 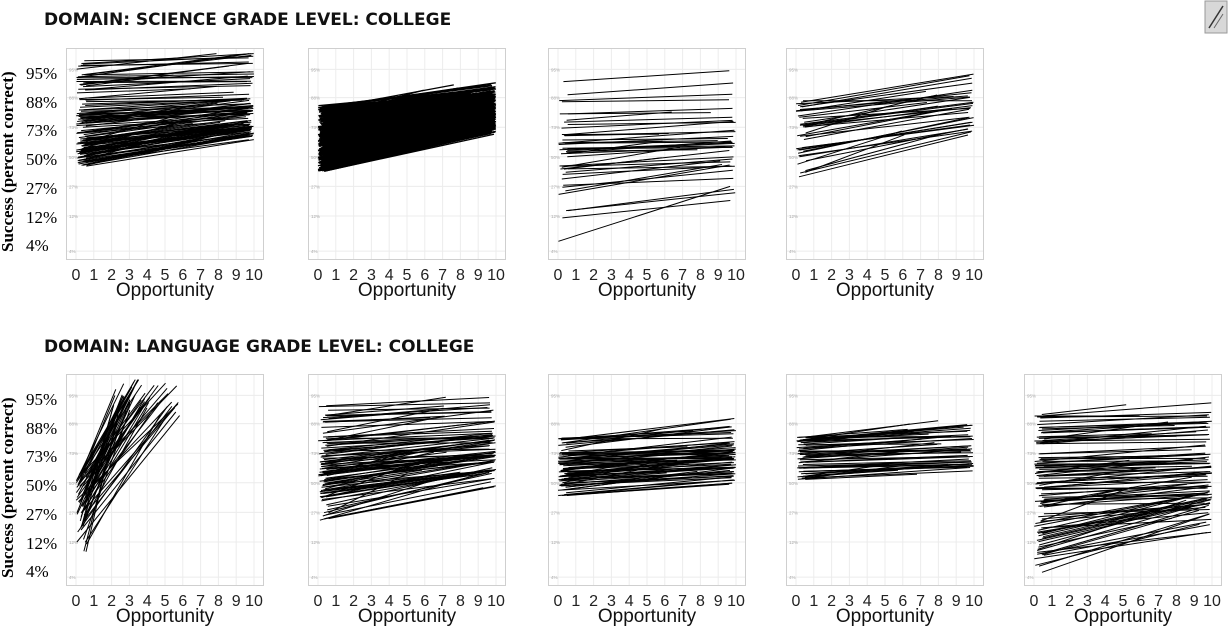 What do you see at coordinates (647, 154) in the screenshot?
I see `gridlines: 4% 12% 27% 50% 73% 88% 95%` at bounding box center [647, 154].